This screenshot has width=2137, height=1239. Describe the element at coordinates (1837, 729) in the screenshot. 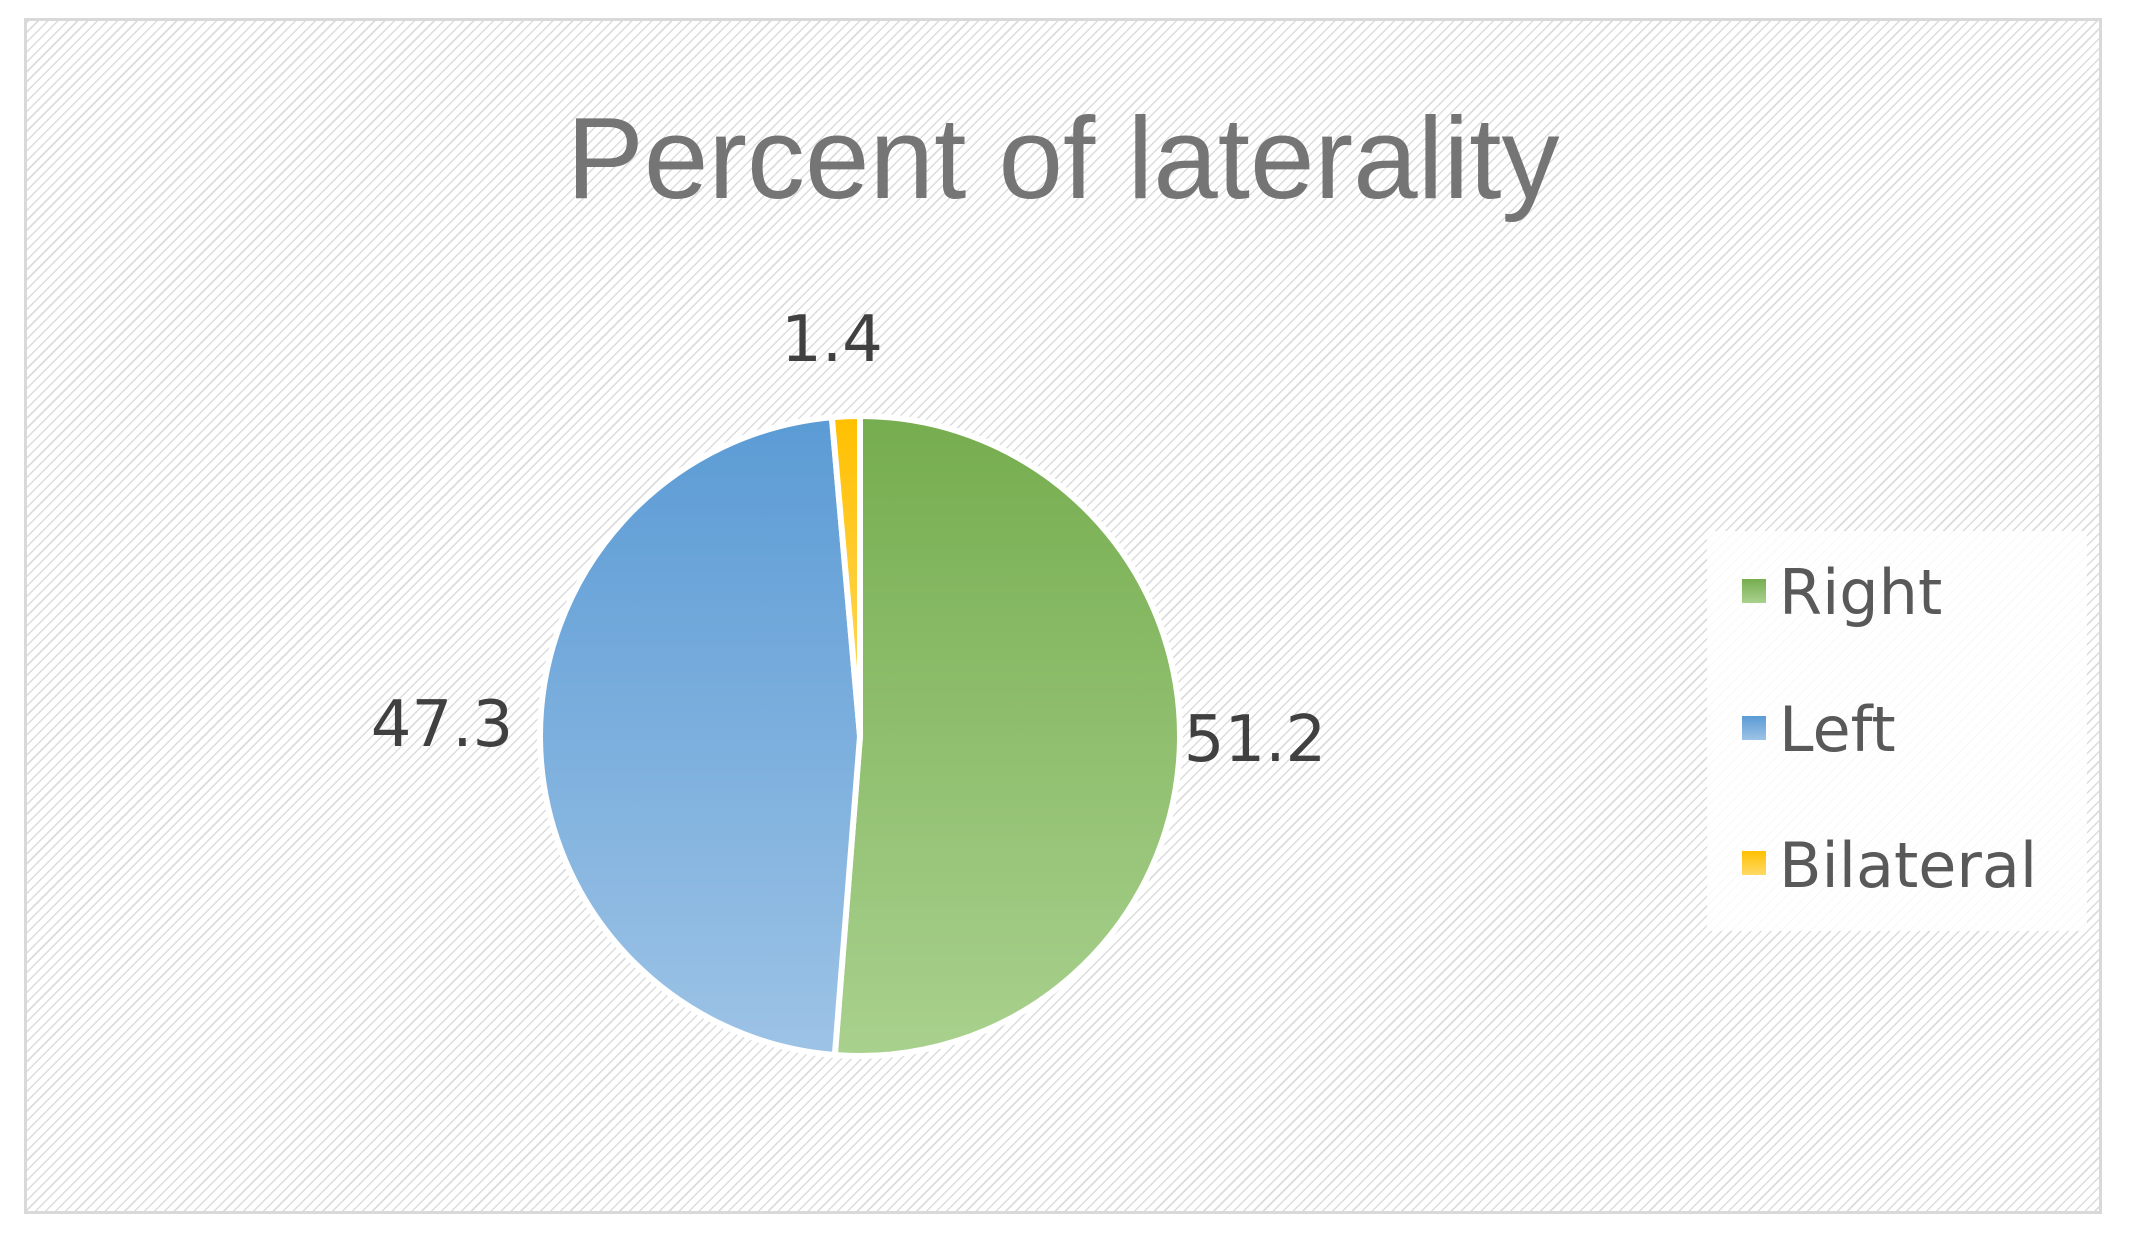

I see `legend-label-left: Left` at that location.